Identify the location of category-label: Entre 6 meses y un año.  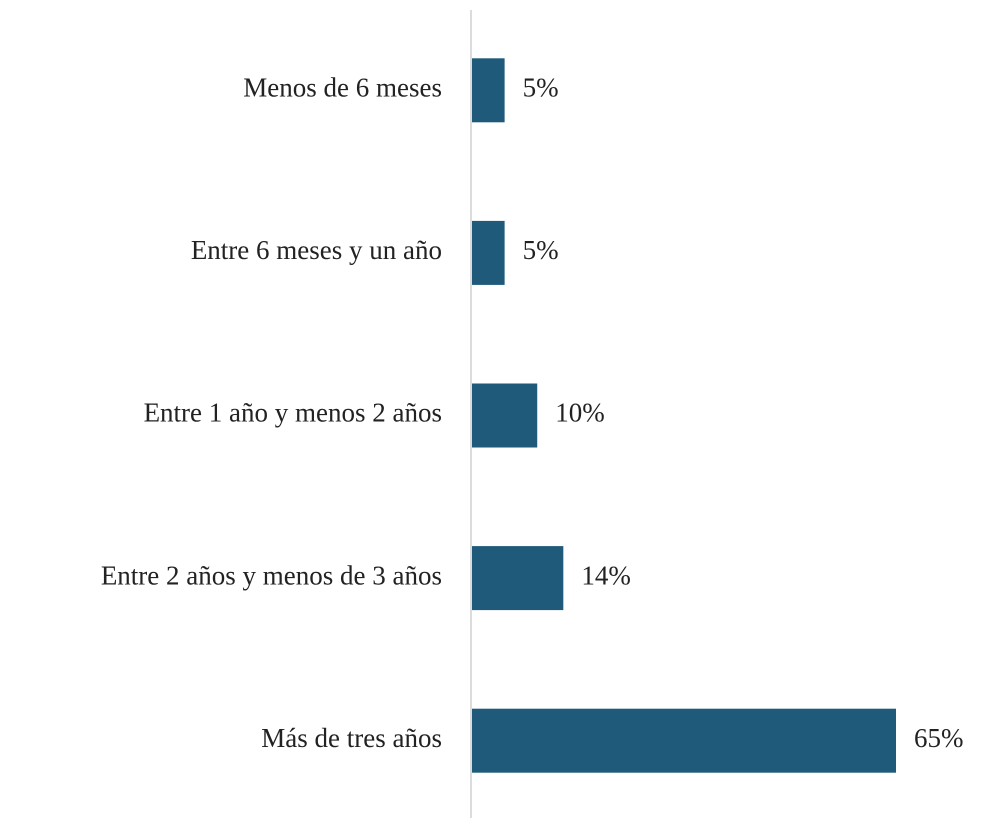
(316, 250).